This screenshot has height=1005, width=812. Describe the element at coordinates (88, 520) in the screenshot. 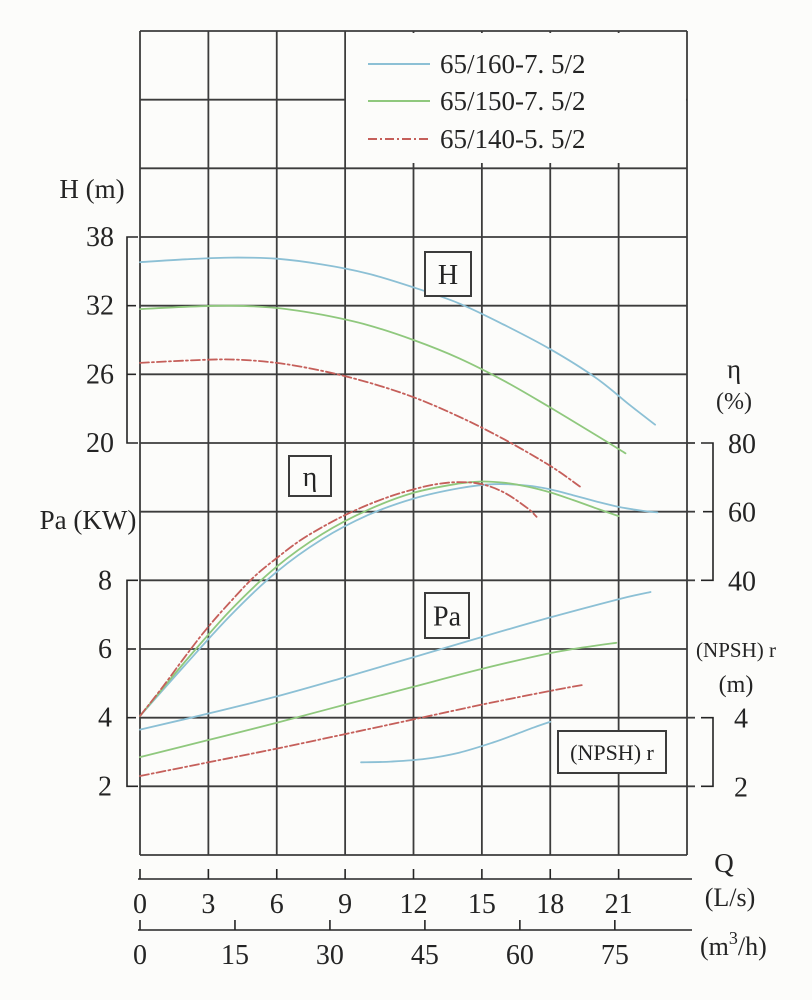

I see `pa-axis-title: Pa (KW)` at that location.